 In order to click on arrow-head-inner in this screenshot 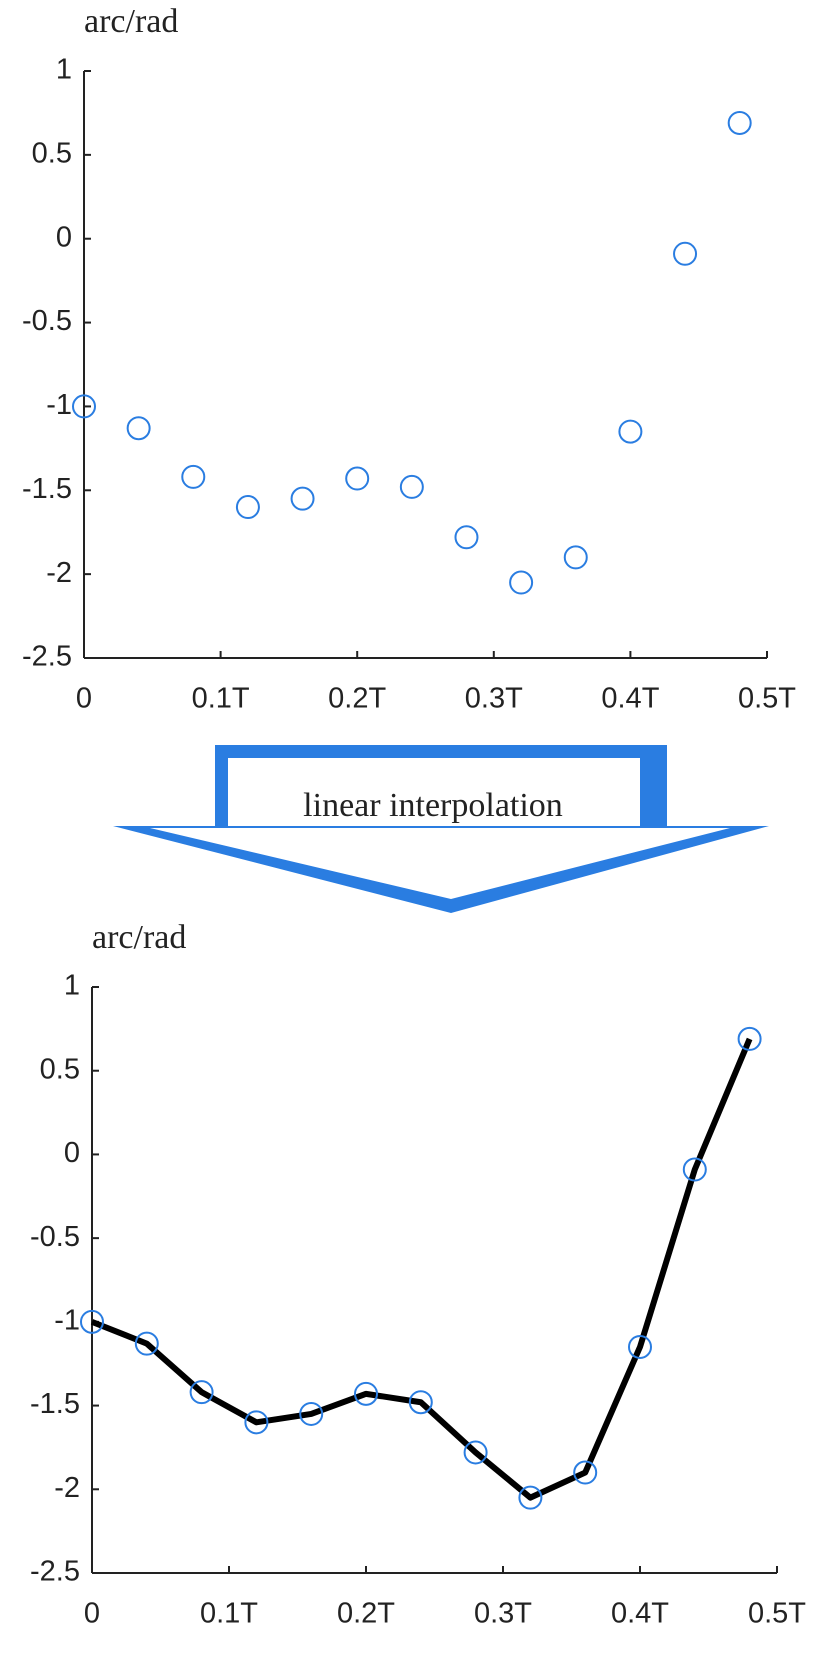, I will do `click(440, 863)`.